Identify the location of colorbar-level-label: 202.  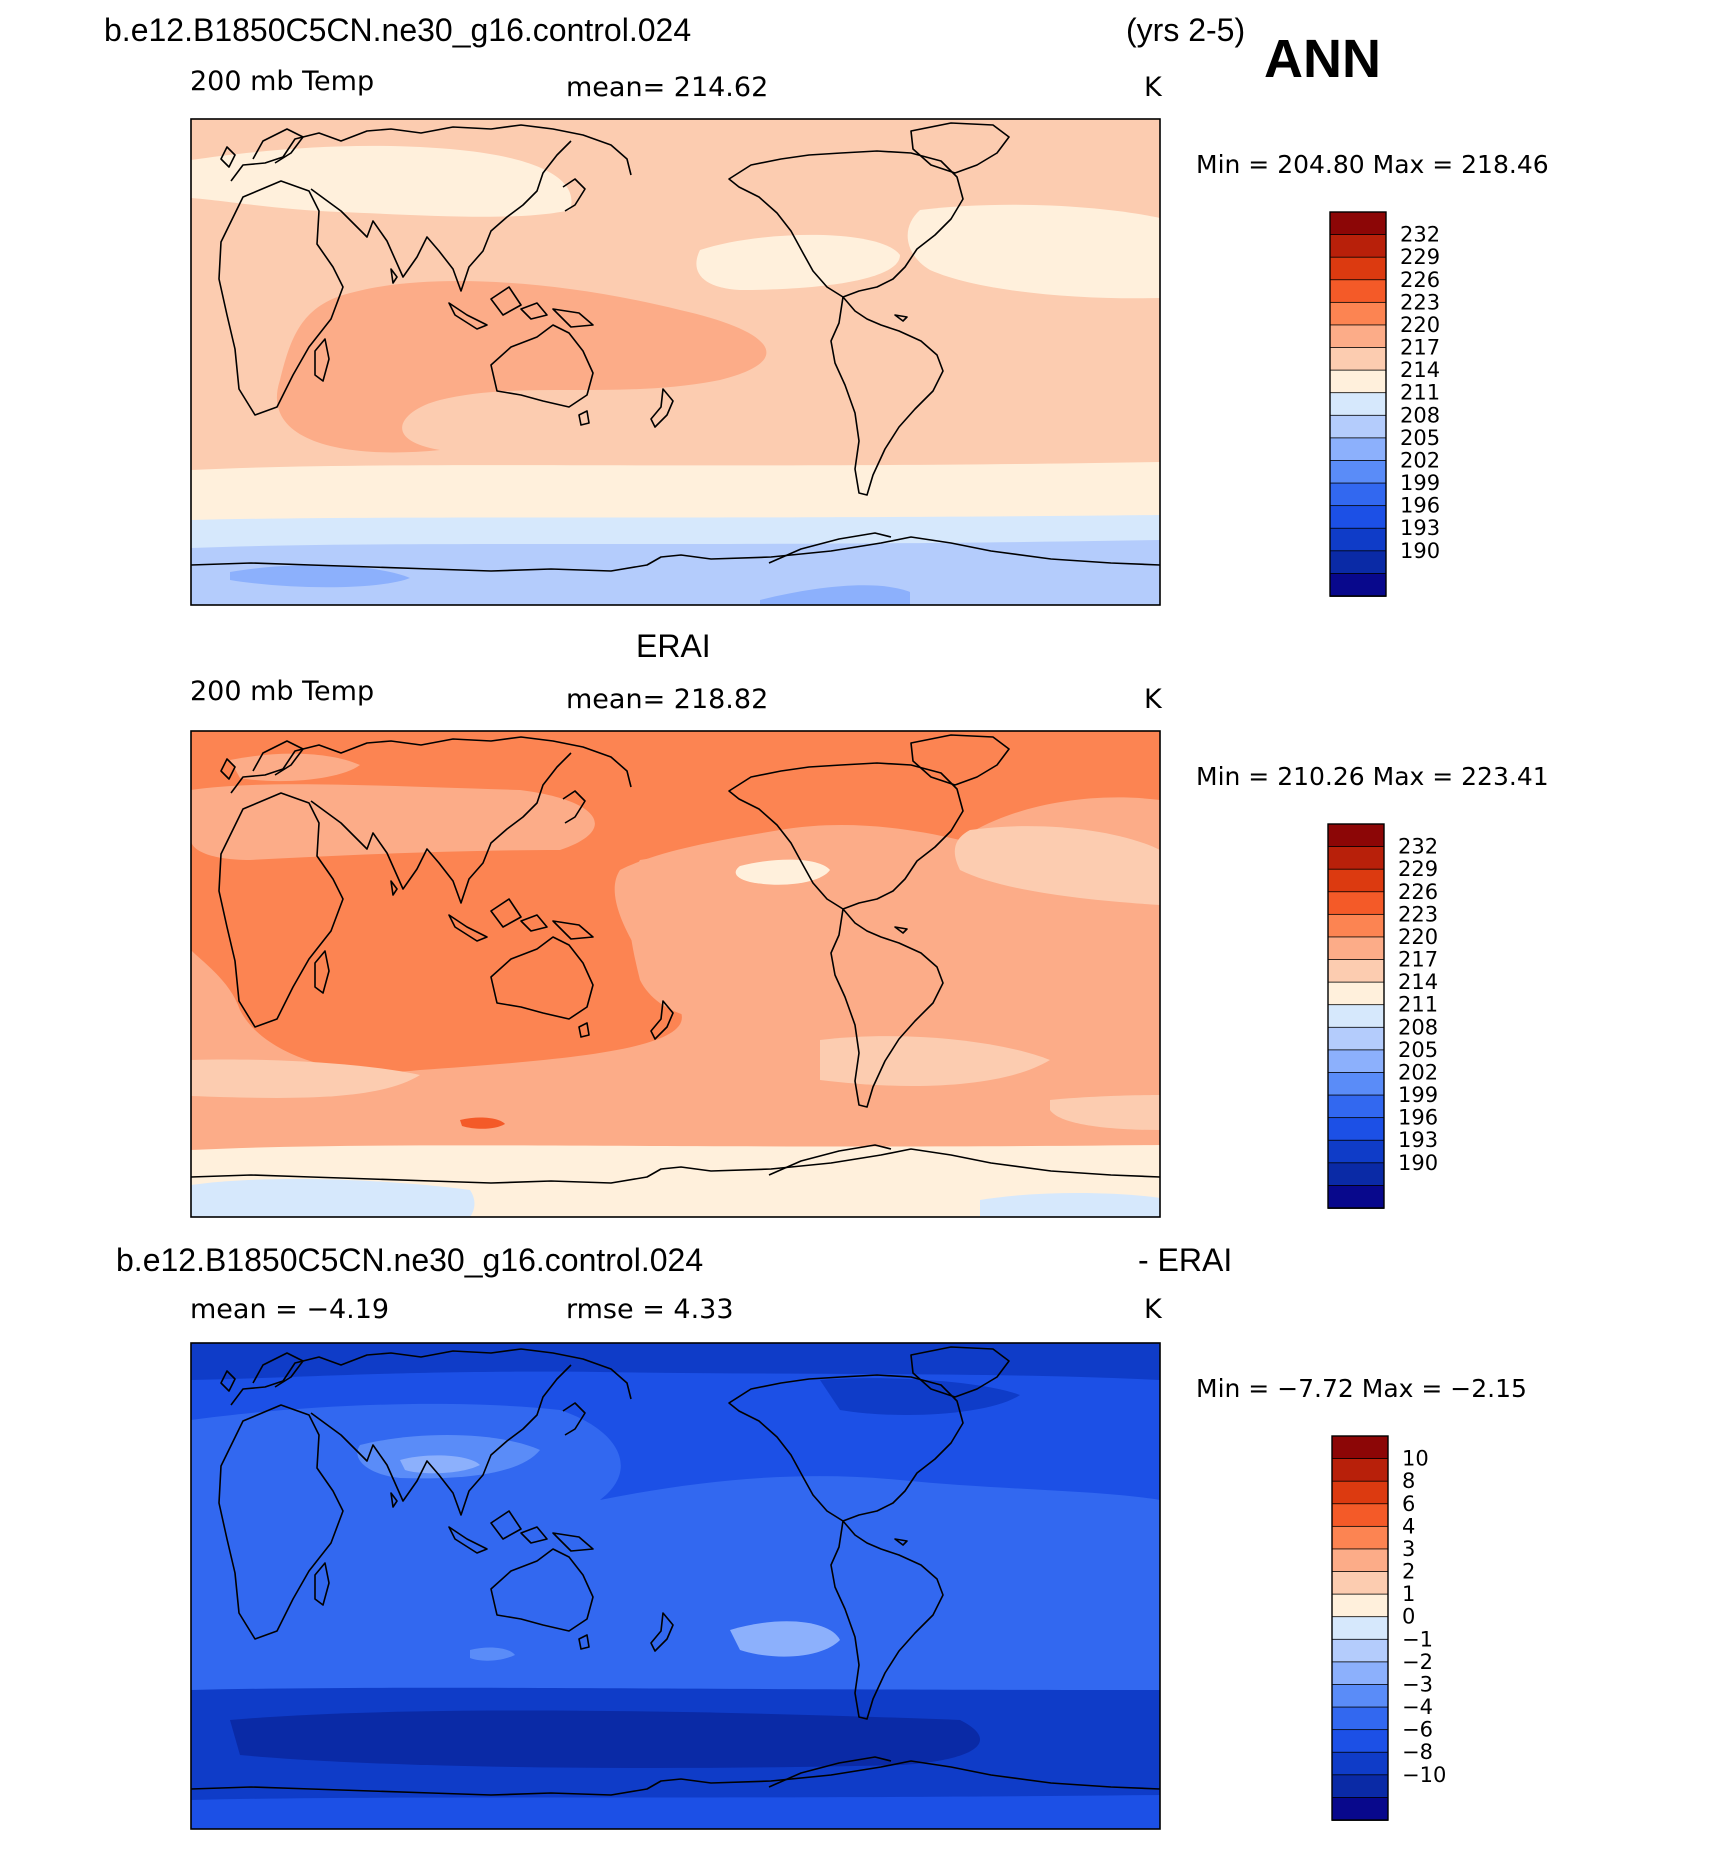
(1420, 460).